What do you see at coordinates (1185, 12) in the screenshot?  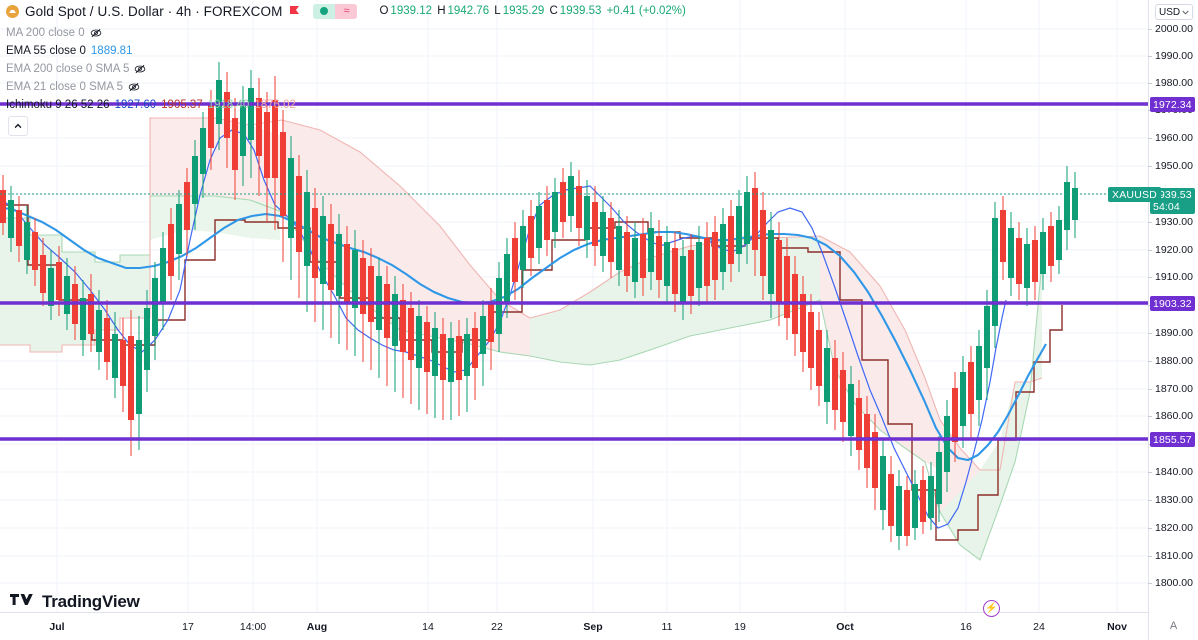 I see `chevron-down-icon` at bounding box center [1185, 12].